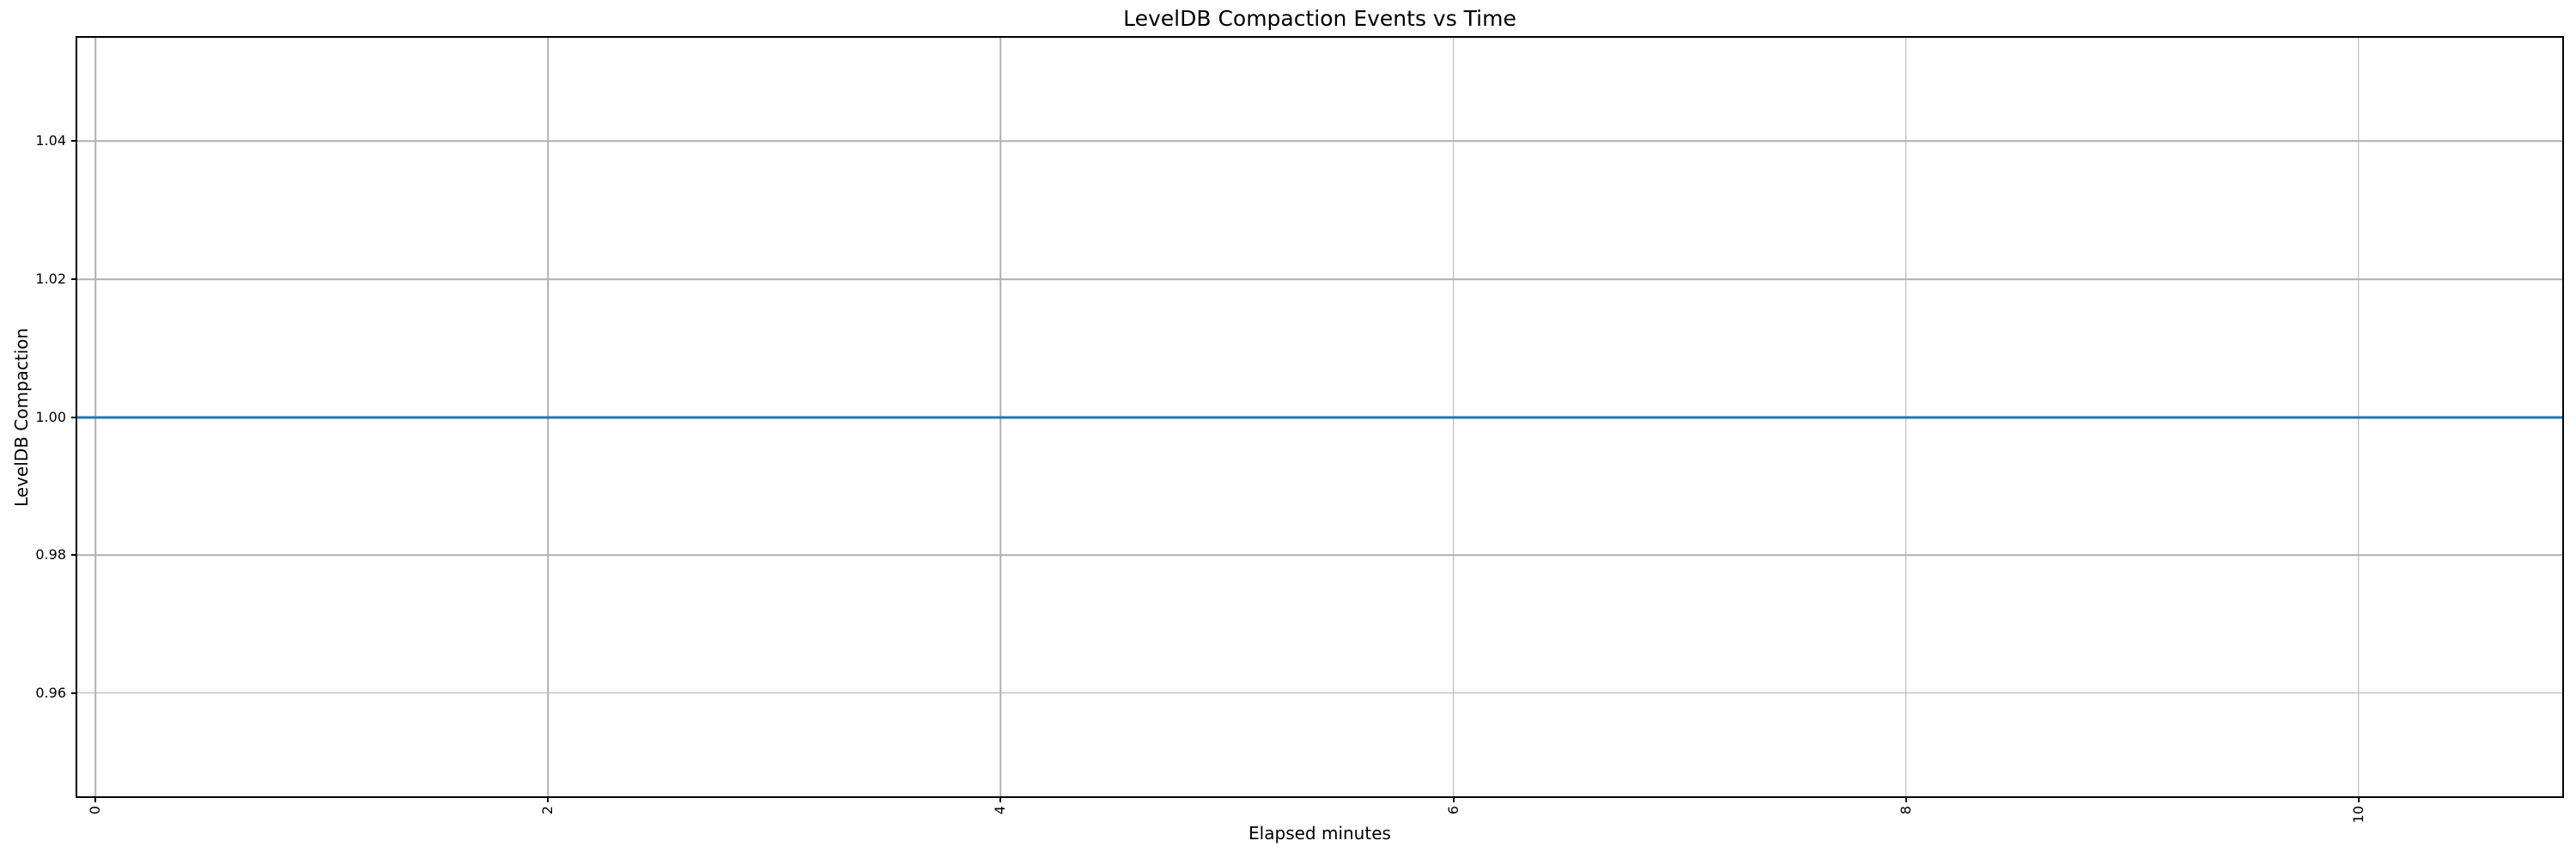 The image size is (2576, 859). Describe the element at coordinates (50, 140) in the screenshot. I see `y-tick-label: 1.04` at that location.